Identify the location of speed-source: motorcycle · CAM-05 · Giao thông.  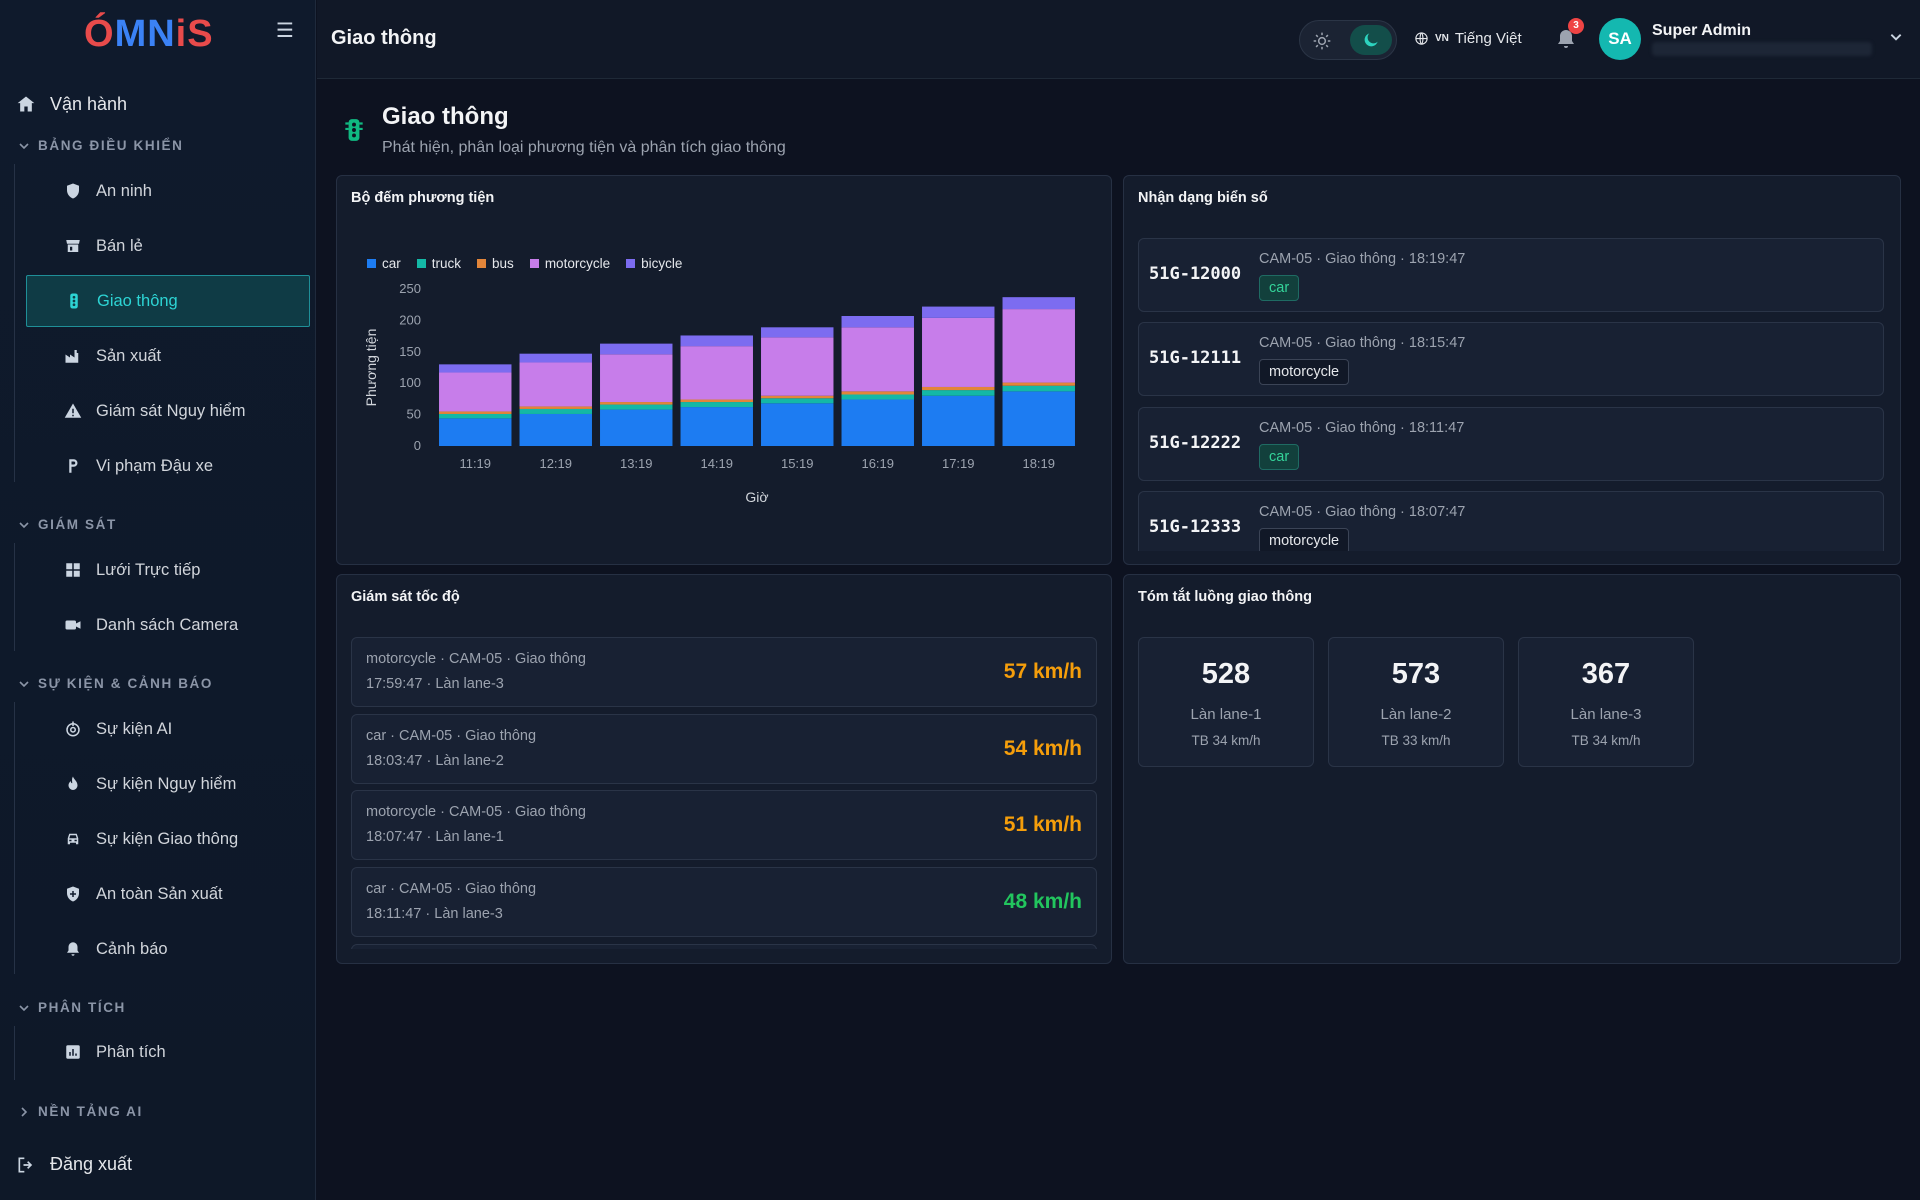
(476, 812).